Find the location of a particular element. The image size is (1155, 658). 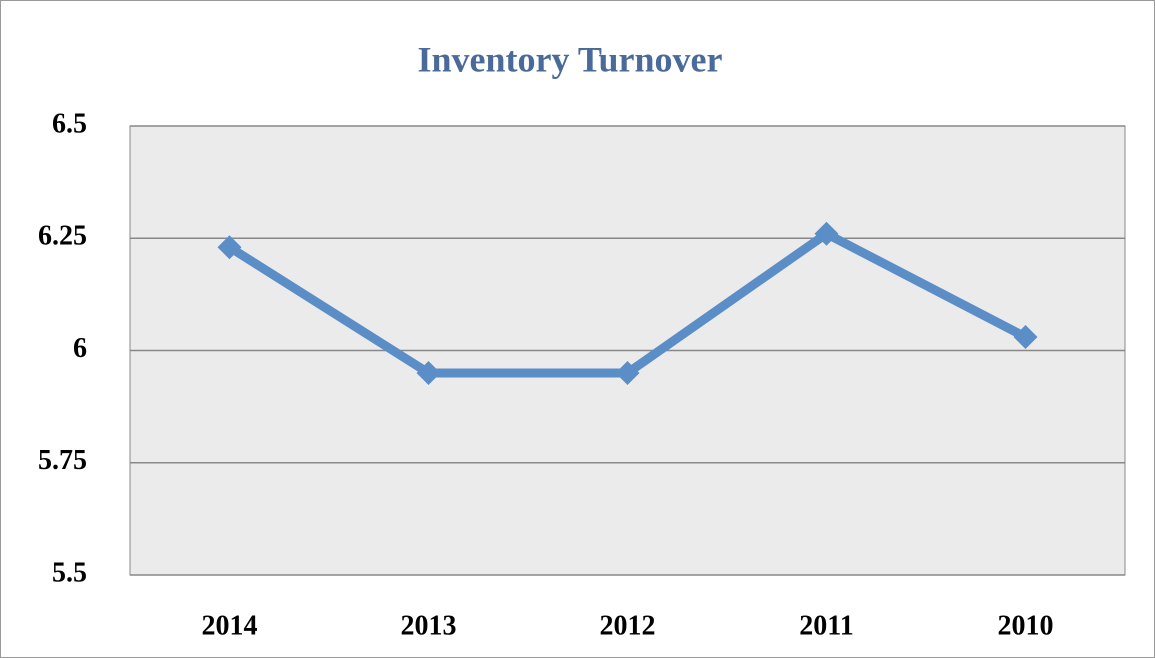

y-tick-label: 5.5 is located at coordinates (69, 572).